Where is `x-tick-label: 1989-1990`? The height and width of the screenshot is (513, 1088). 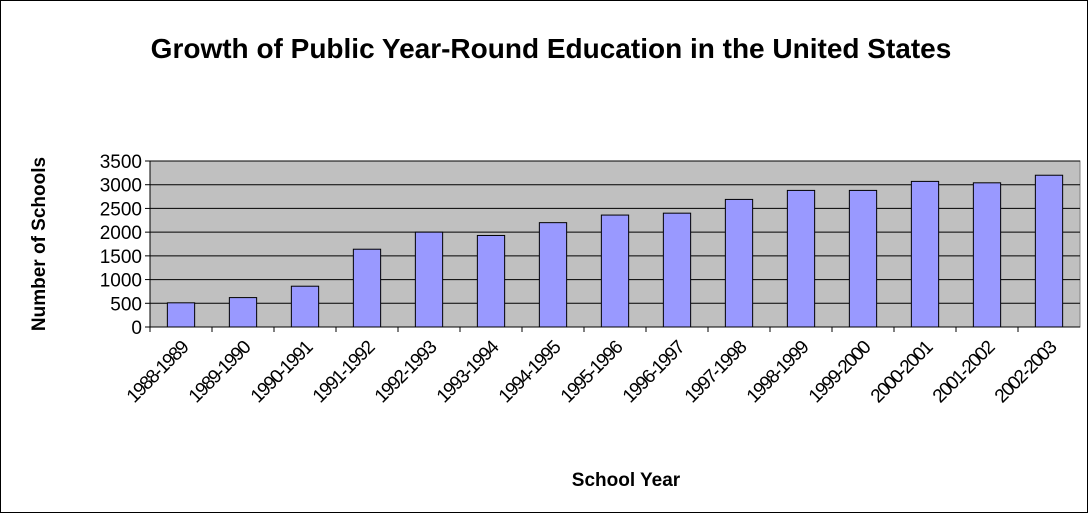 x-tick-label: 1989-1990 is located at coordinates (220, 372).